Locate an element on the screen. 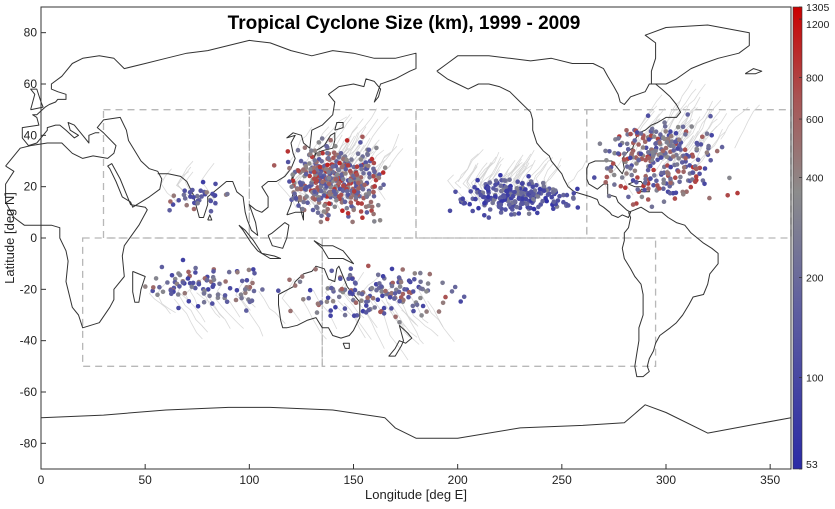  colorbar-tick-label: 600 is located at coordinates (815, 120).